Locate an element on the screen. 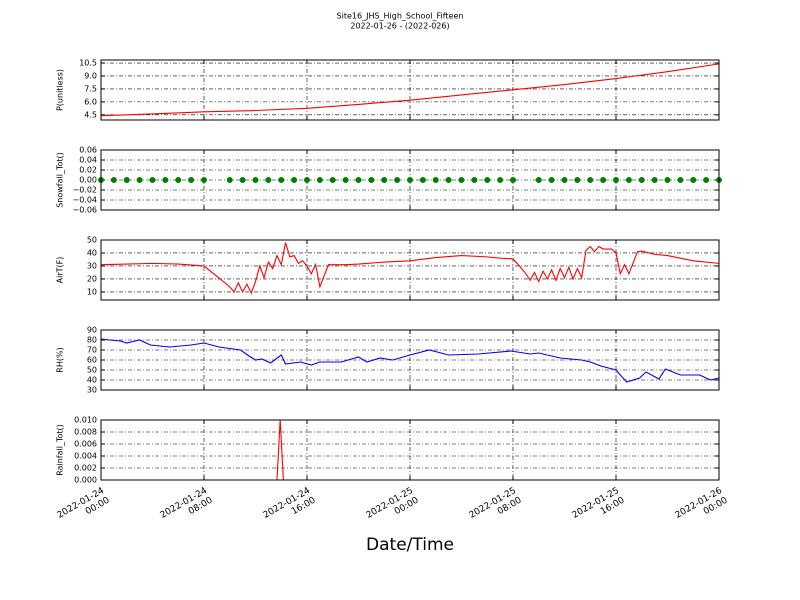 Image resolution: width=800 pixels, height=600 pixels. y-tick-label: 90 is located at coordinates (92, 330).